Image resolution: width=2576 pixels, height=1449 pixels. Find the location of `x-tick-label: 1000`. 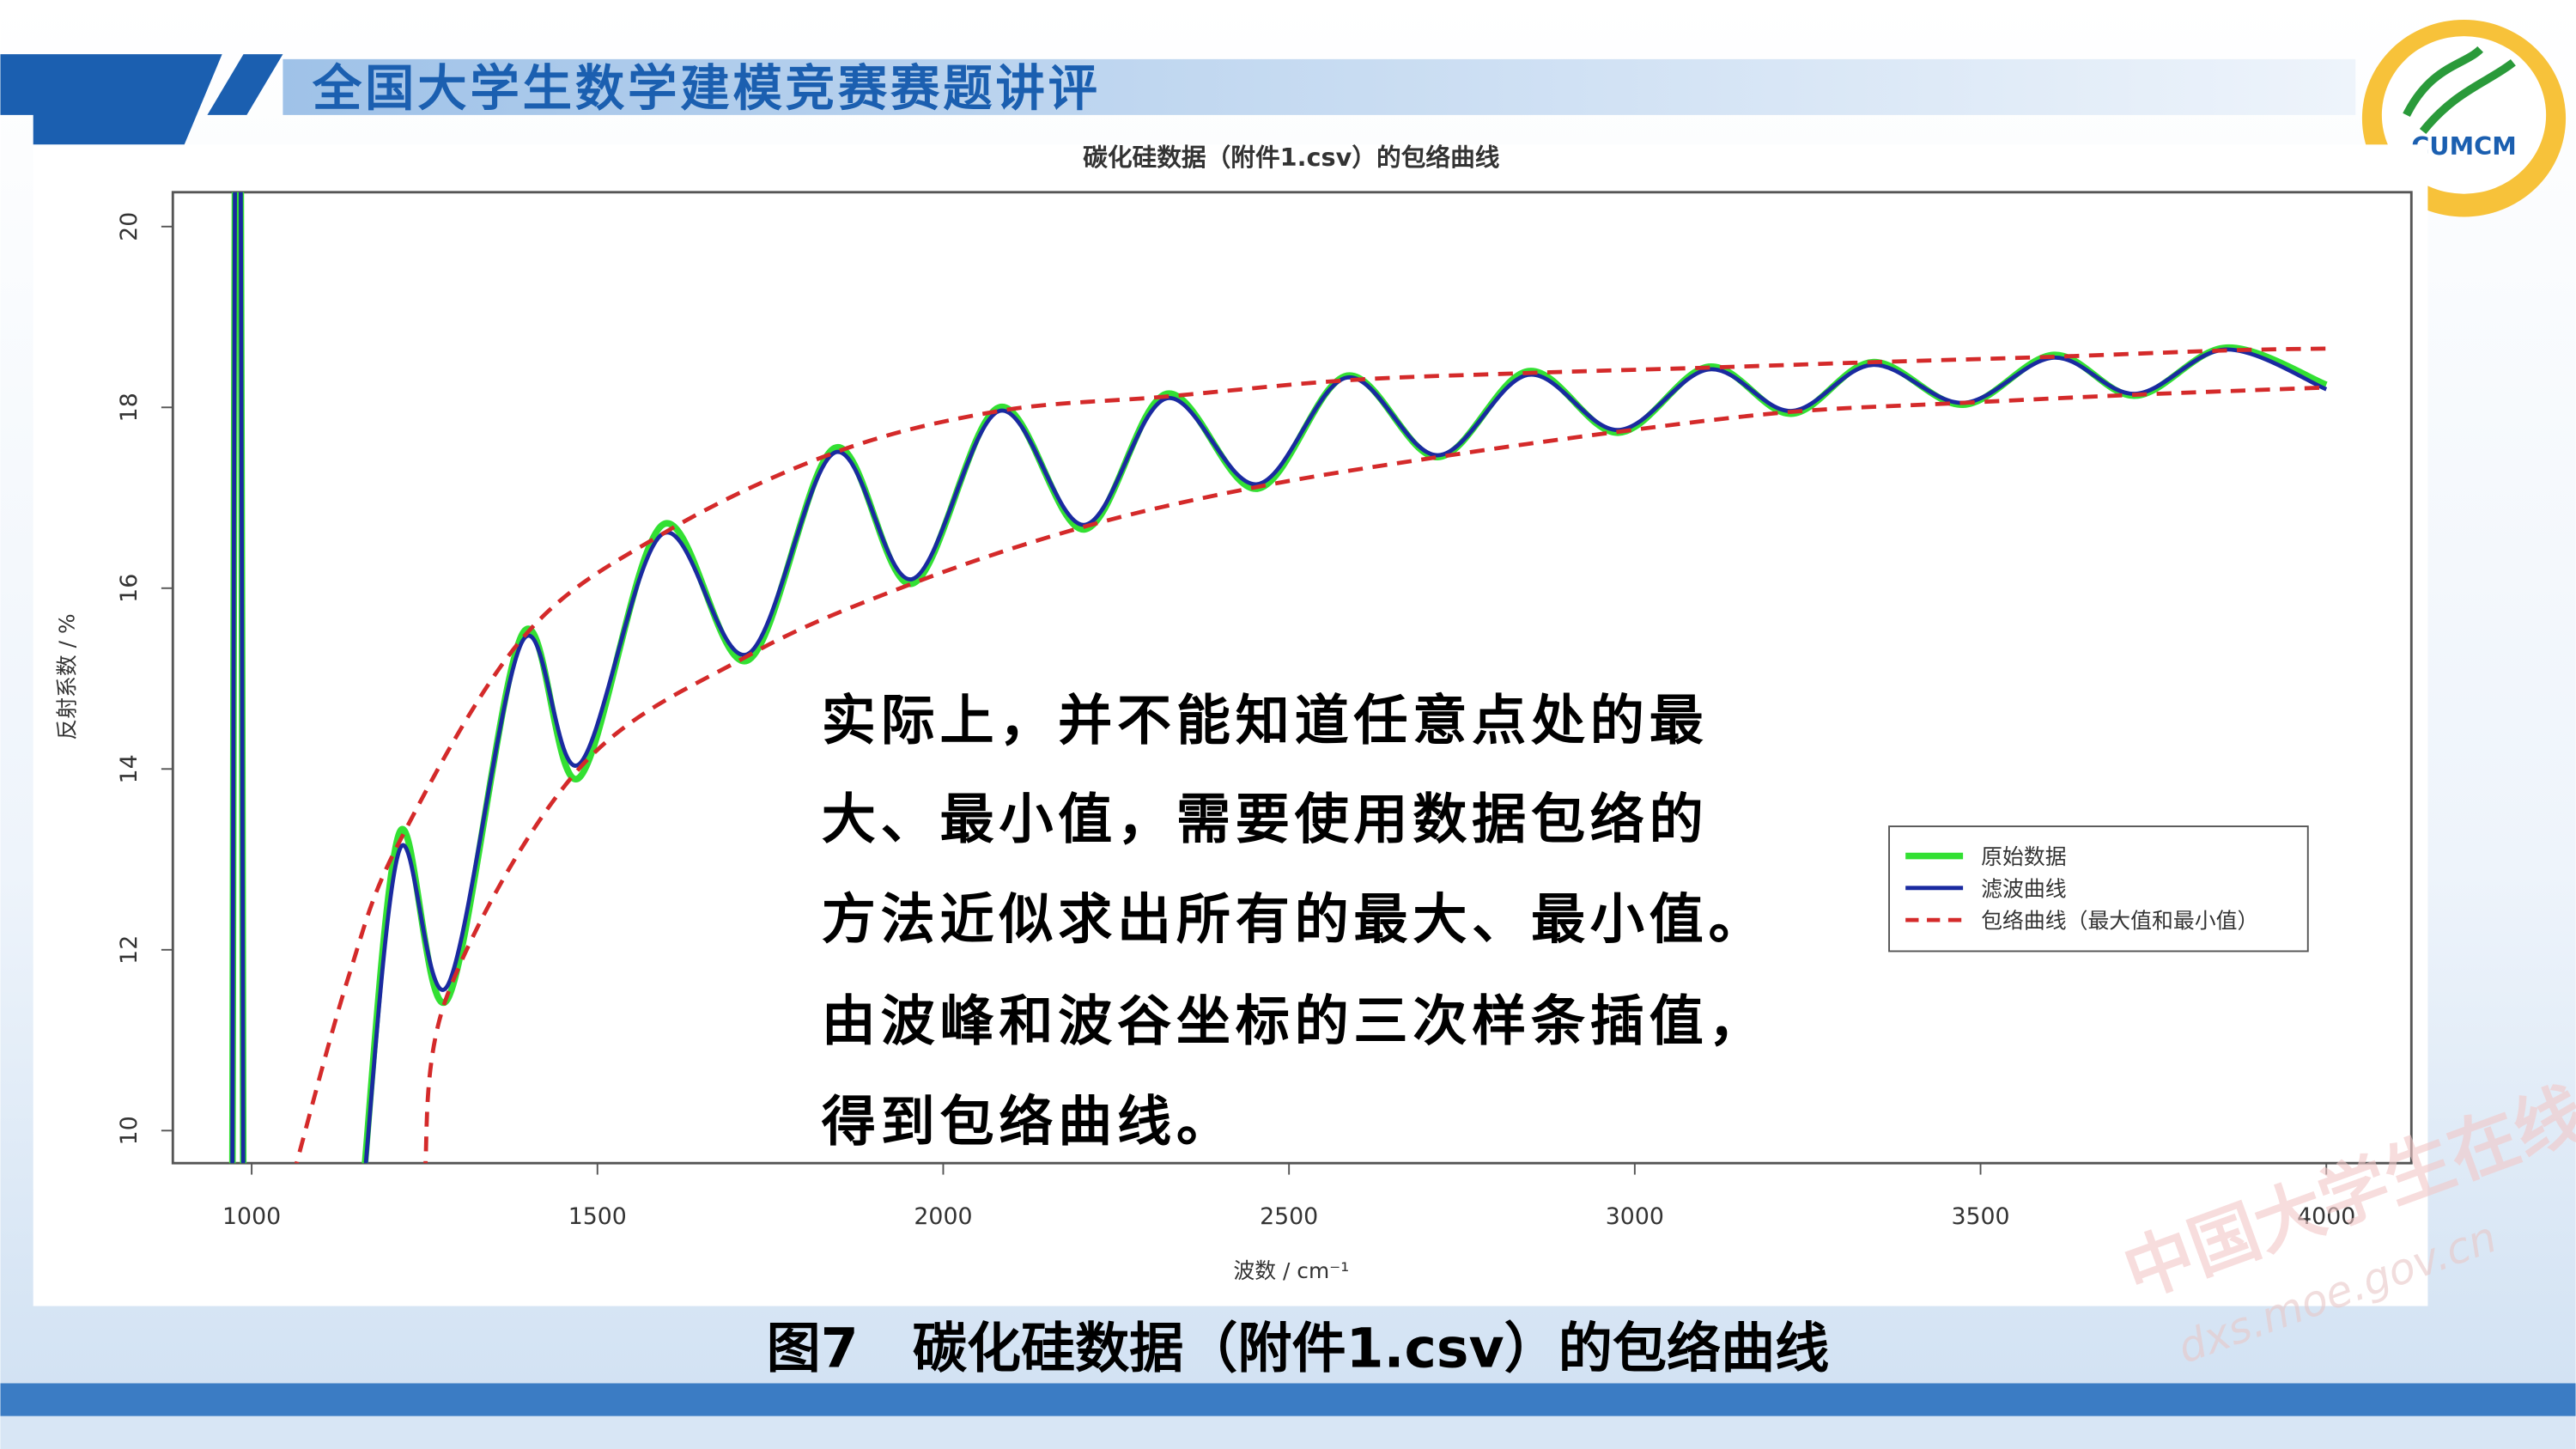

x-tick-label: 1000 is located at coordinates (251, 1216).